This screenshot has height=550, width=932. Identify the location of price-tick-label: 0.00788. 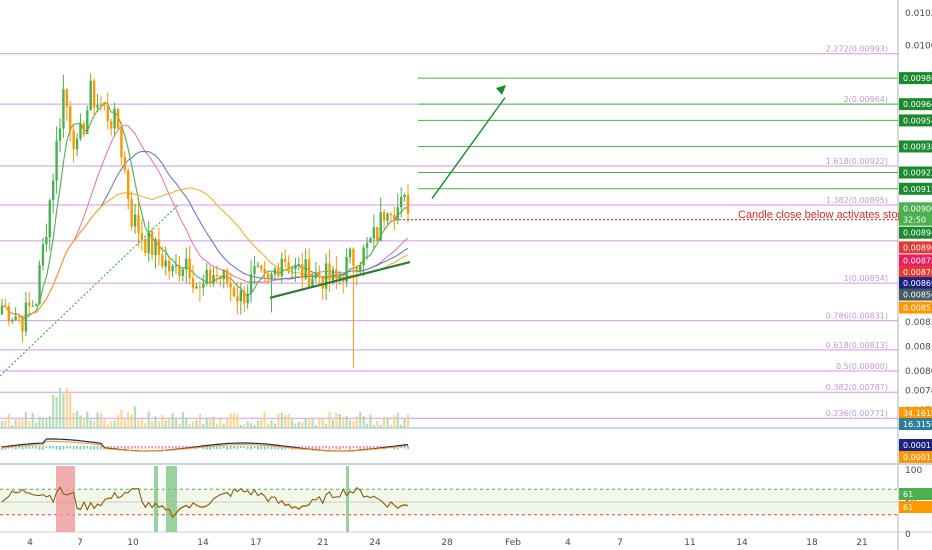
(918, 392).